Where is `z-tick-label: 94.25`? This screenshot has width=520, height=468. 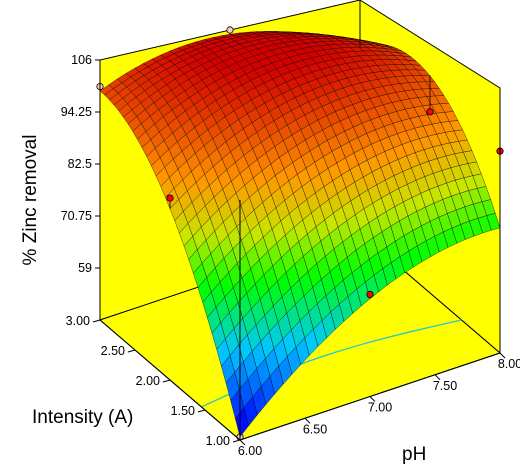
z-tick-label: 94.25 is located at coordinates (76, 112).